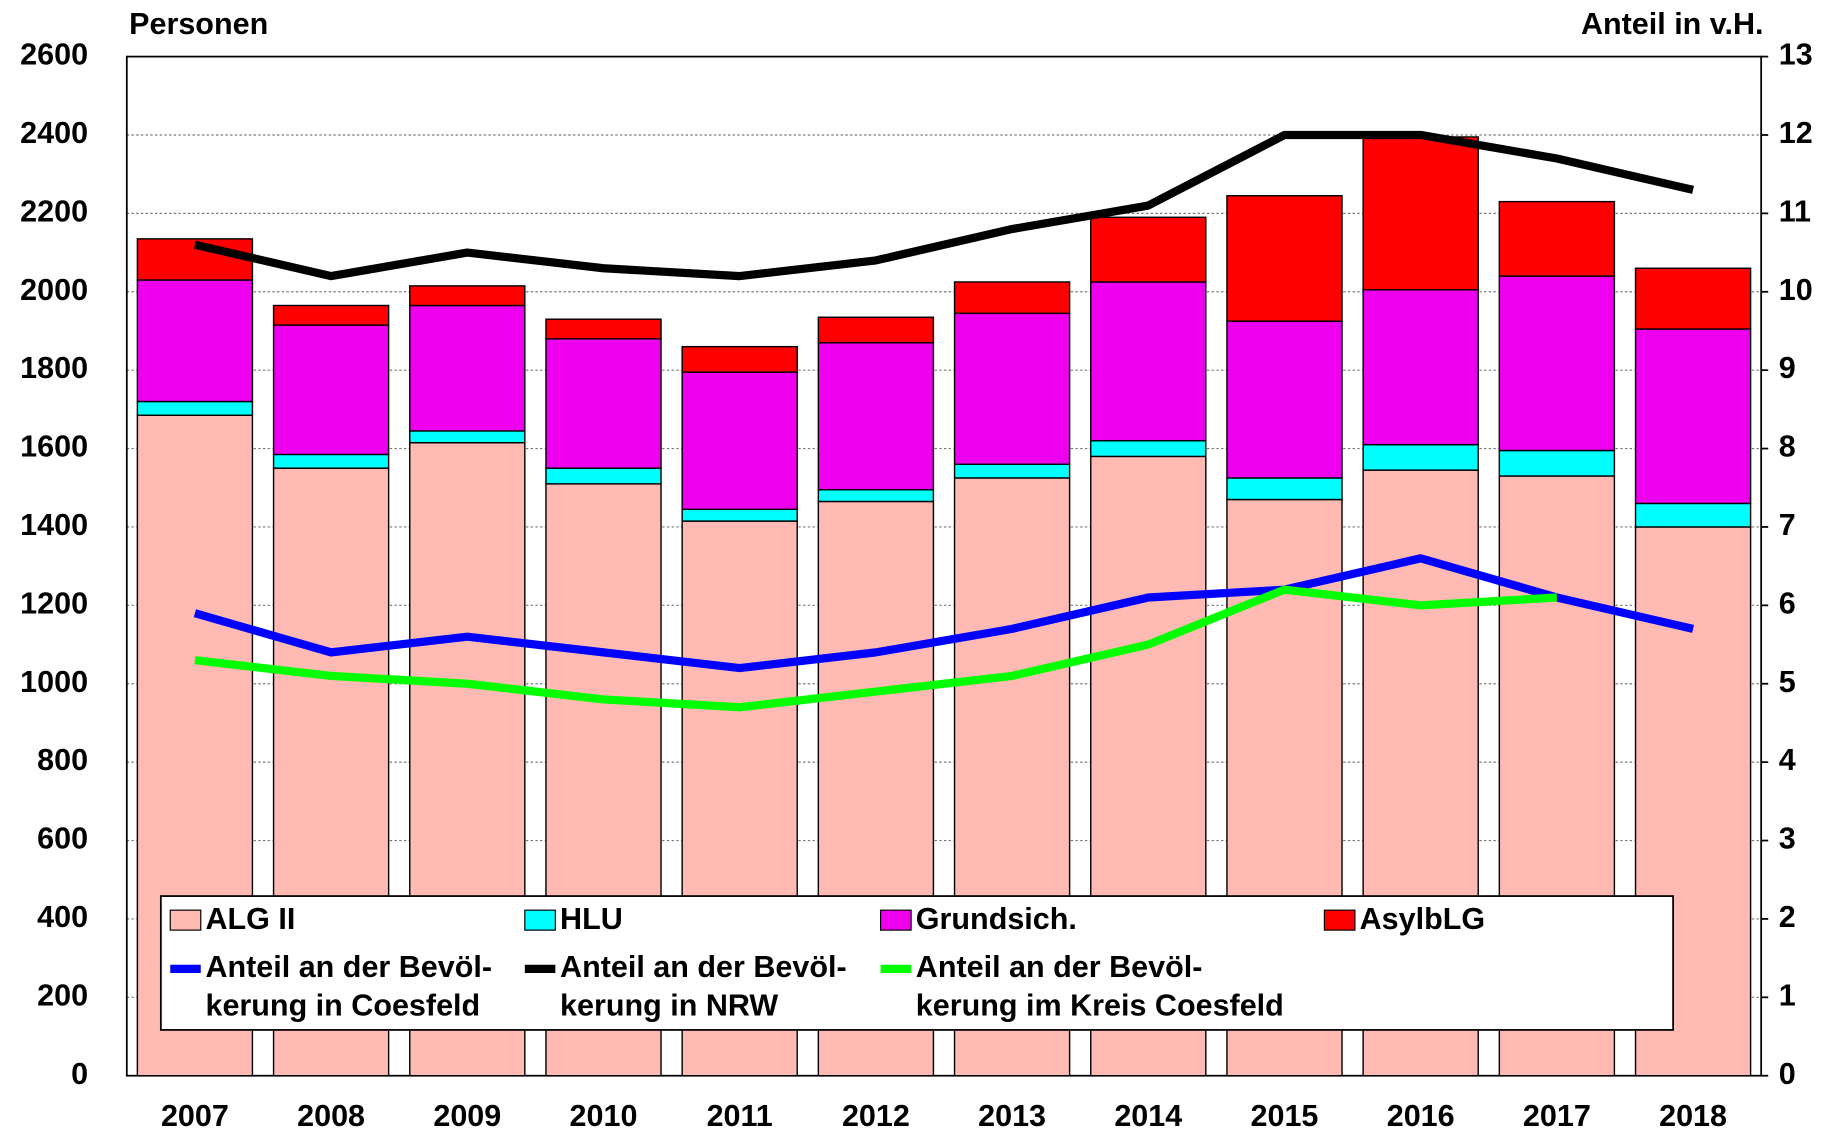 The height and width of the screenshot is (1137, 1841). Describe the element at coordinates (1148, 1116) in the screenshot. I see `x-tick-label: 2014` at that location.